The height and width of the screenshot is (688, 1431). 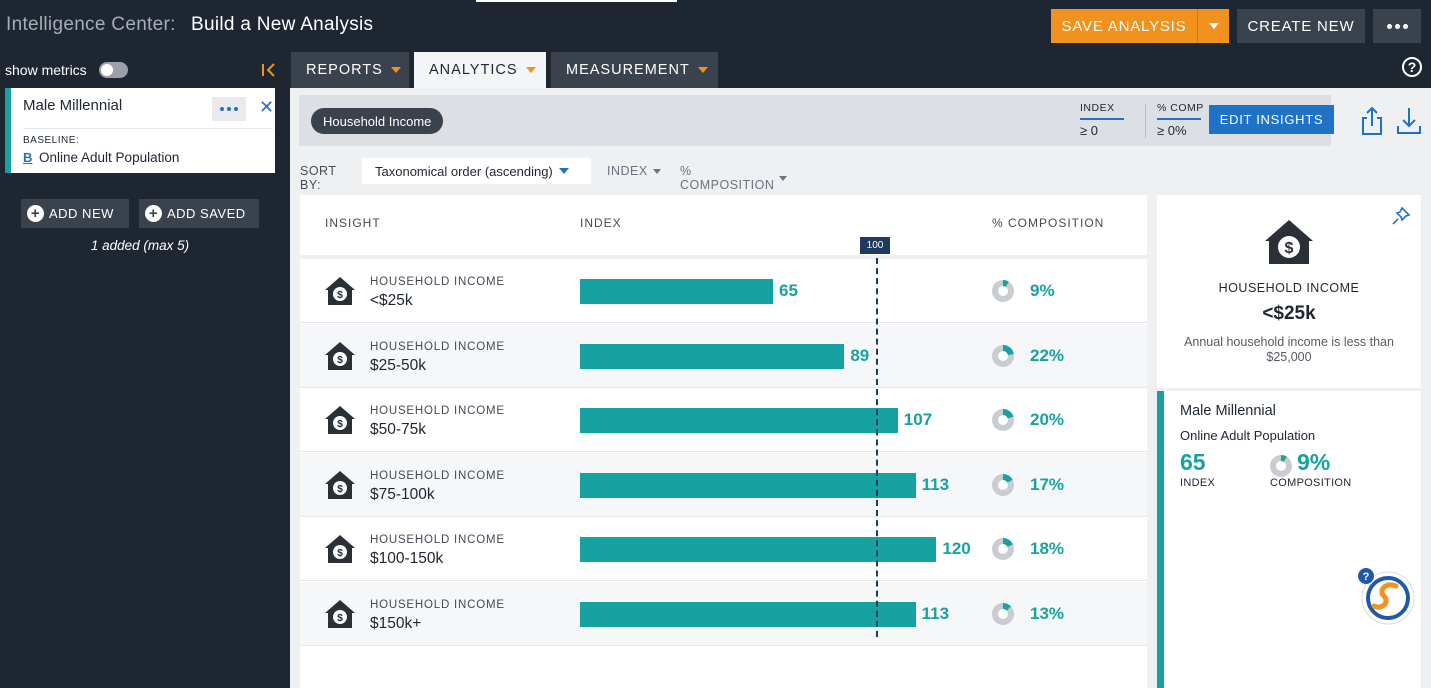 I want to click on row-value: $150k+, so click(x=396, y=623).